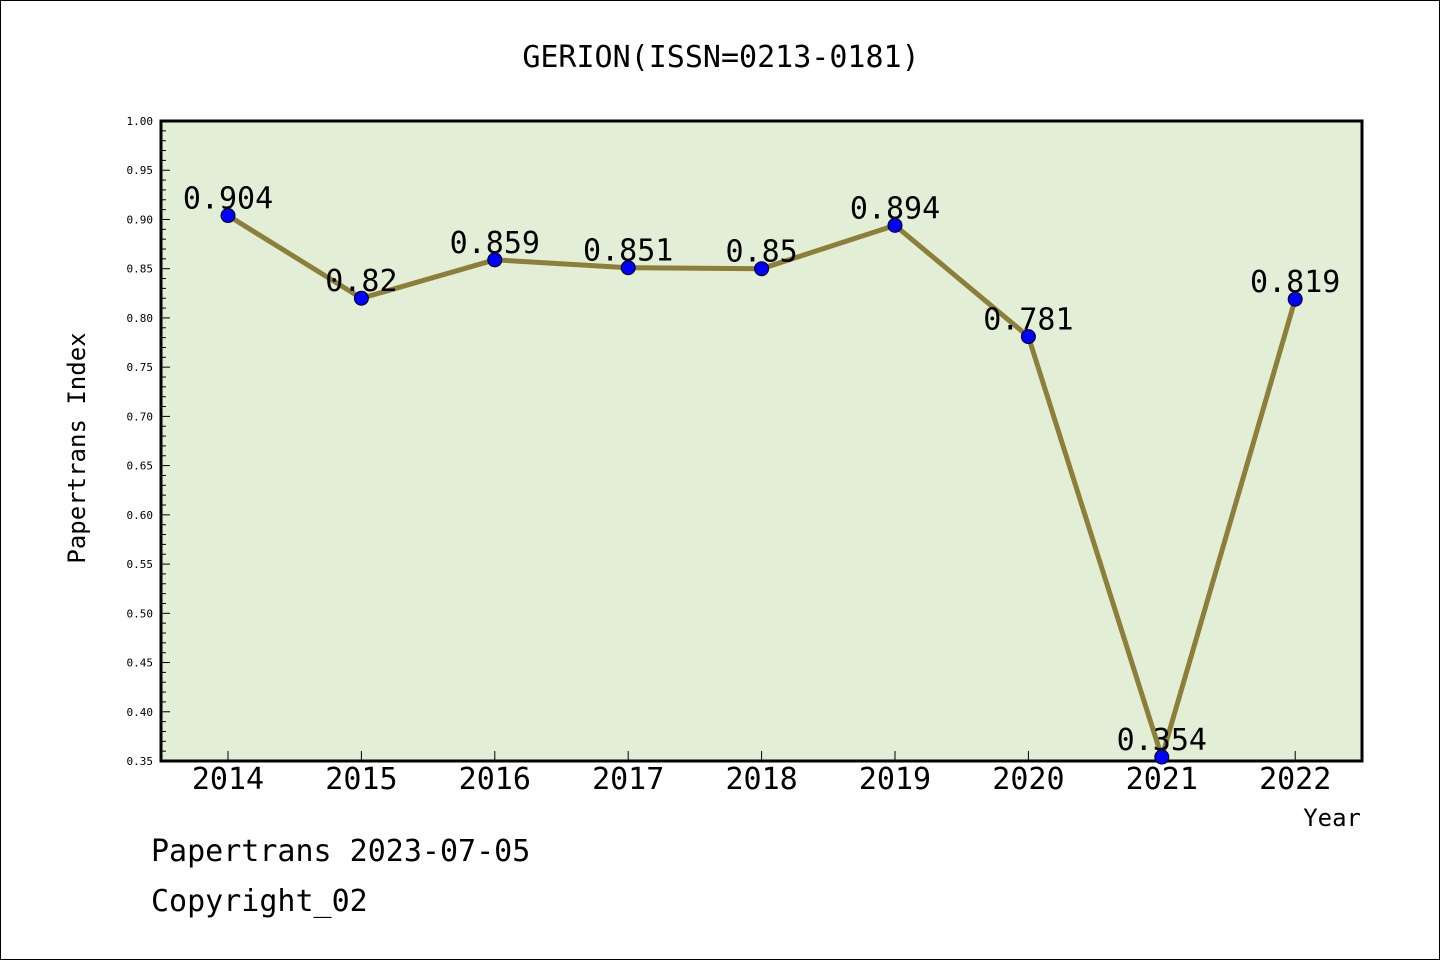 Image resolution: width=1440 pixels, height=960 pixels. Describe the element at coordinates (228, 199) in the screenshot. I see `data-label: 0.904` at that location.